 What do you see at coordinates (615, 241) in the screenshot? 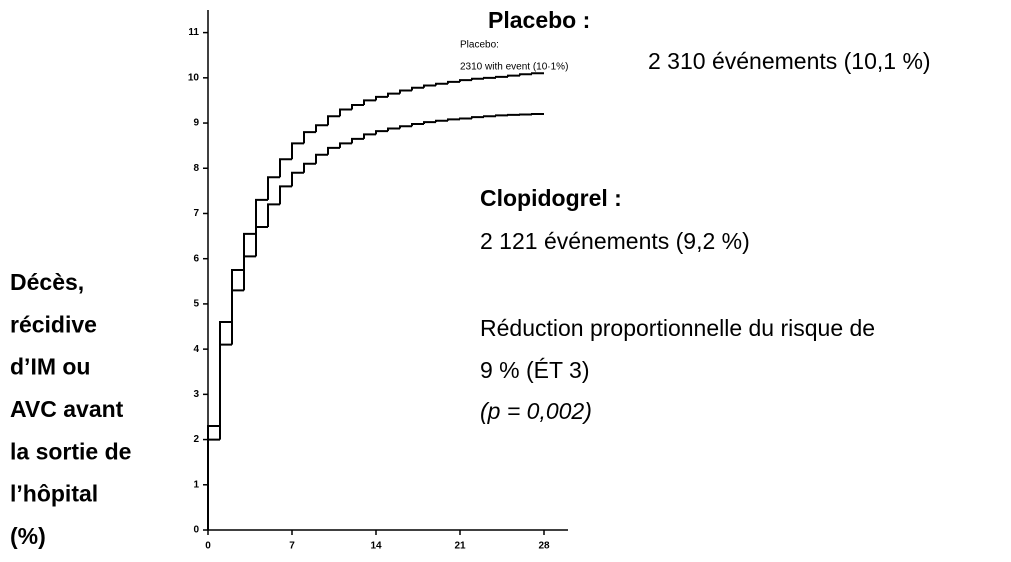
I see `clopidogrel-events: 2 121 événements (9,2 %)` at bounding box center [615, 241].